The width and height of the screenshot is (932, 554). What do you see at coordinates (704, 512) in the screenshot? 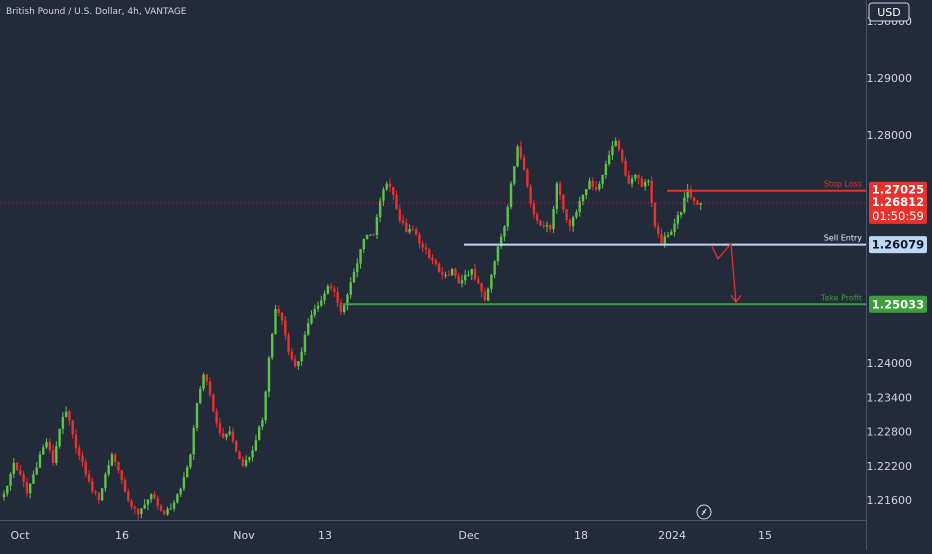
I see `timezone-icon` at bounding box center [704, 512].